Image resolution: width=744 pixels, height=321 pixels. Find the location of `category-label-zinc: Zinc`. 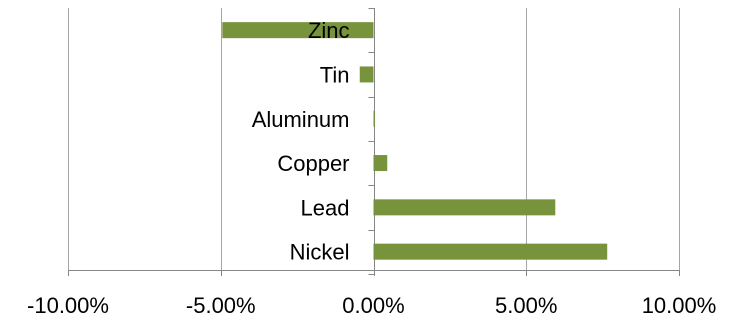

category-label-zinc: Zinc is located at coordinates (329, 30).